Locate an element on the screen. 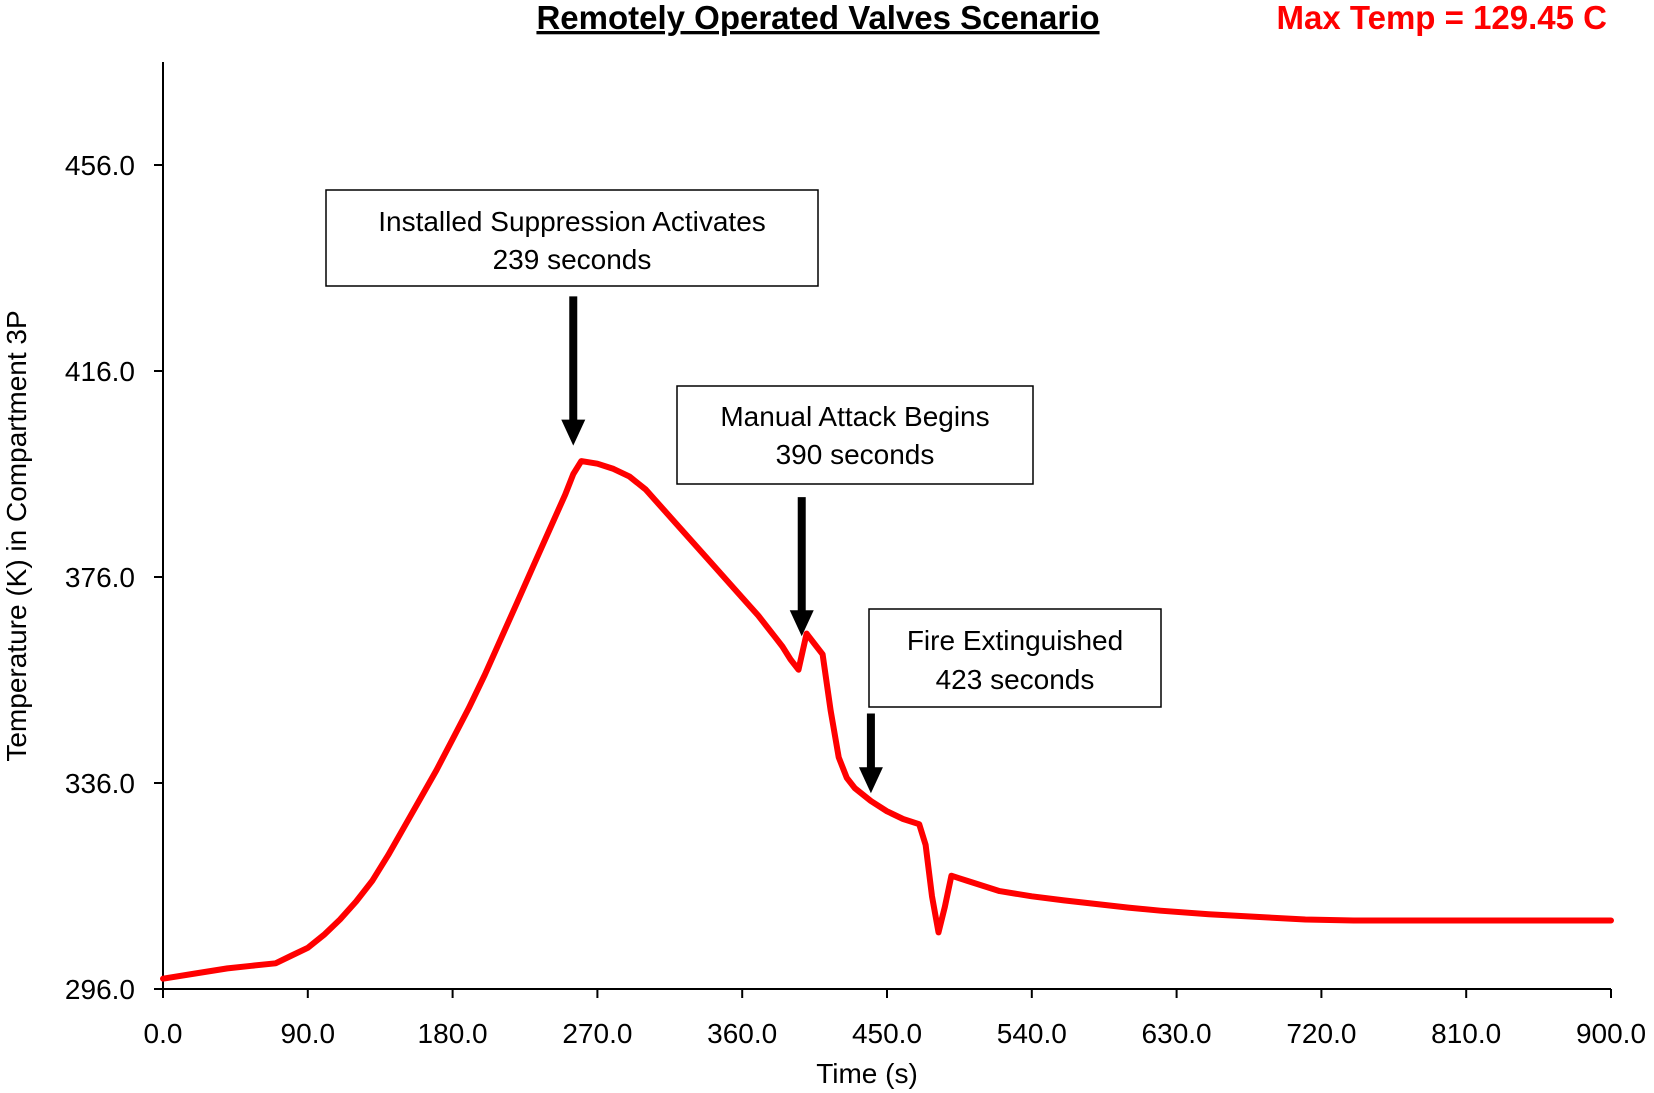 Image resolution: width=1654 pixels, height=1093 pixels. x-tick-label: 540.0 is located at coordinates (1032, 1033).